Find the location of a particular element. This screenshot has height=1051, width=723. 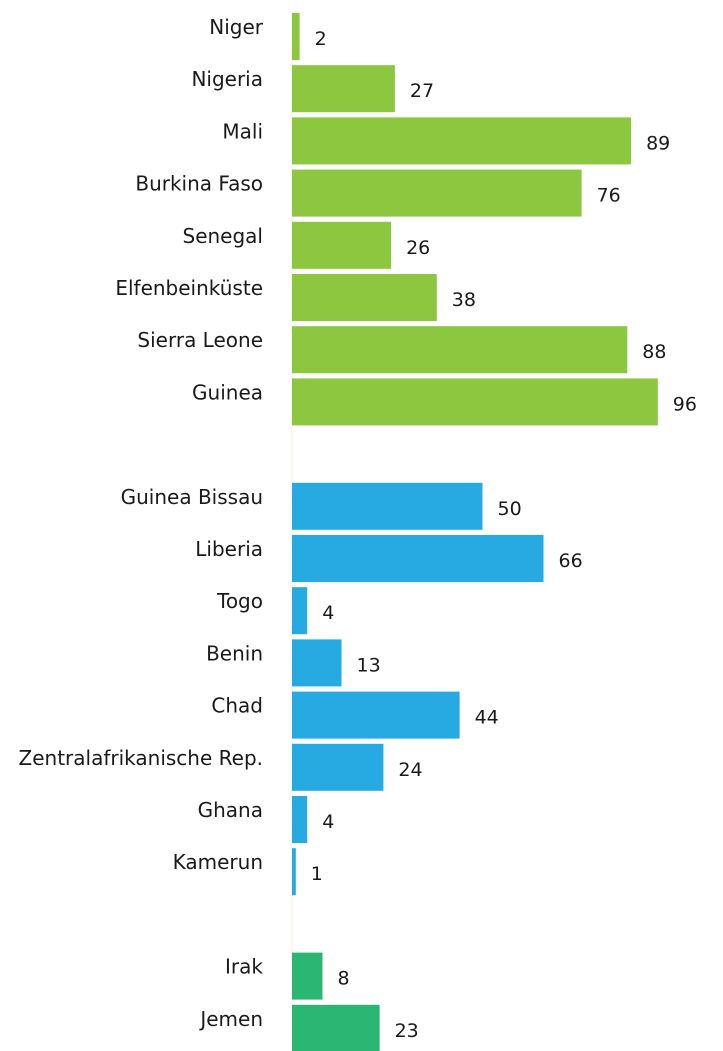

value-label: 50 is located at coordinates (510, 509).